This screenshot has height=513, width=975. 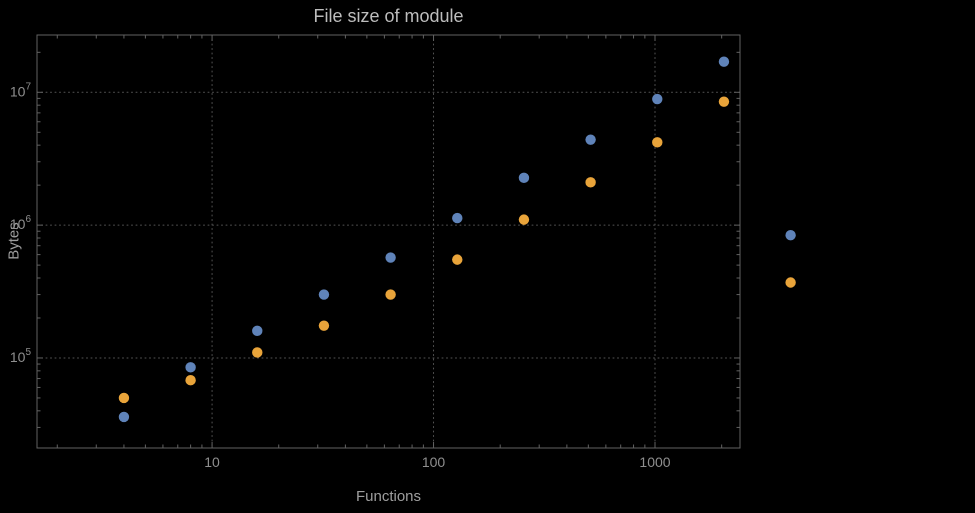 What do you see at coordinates (434, 462) in the screenshot?
I see `x-tick-label-100: 100` at bounding box center [434, 462].